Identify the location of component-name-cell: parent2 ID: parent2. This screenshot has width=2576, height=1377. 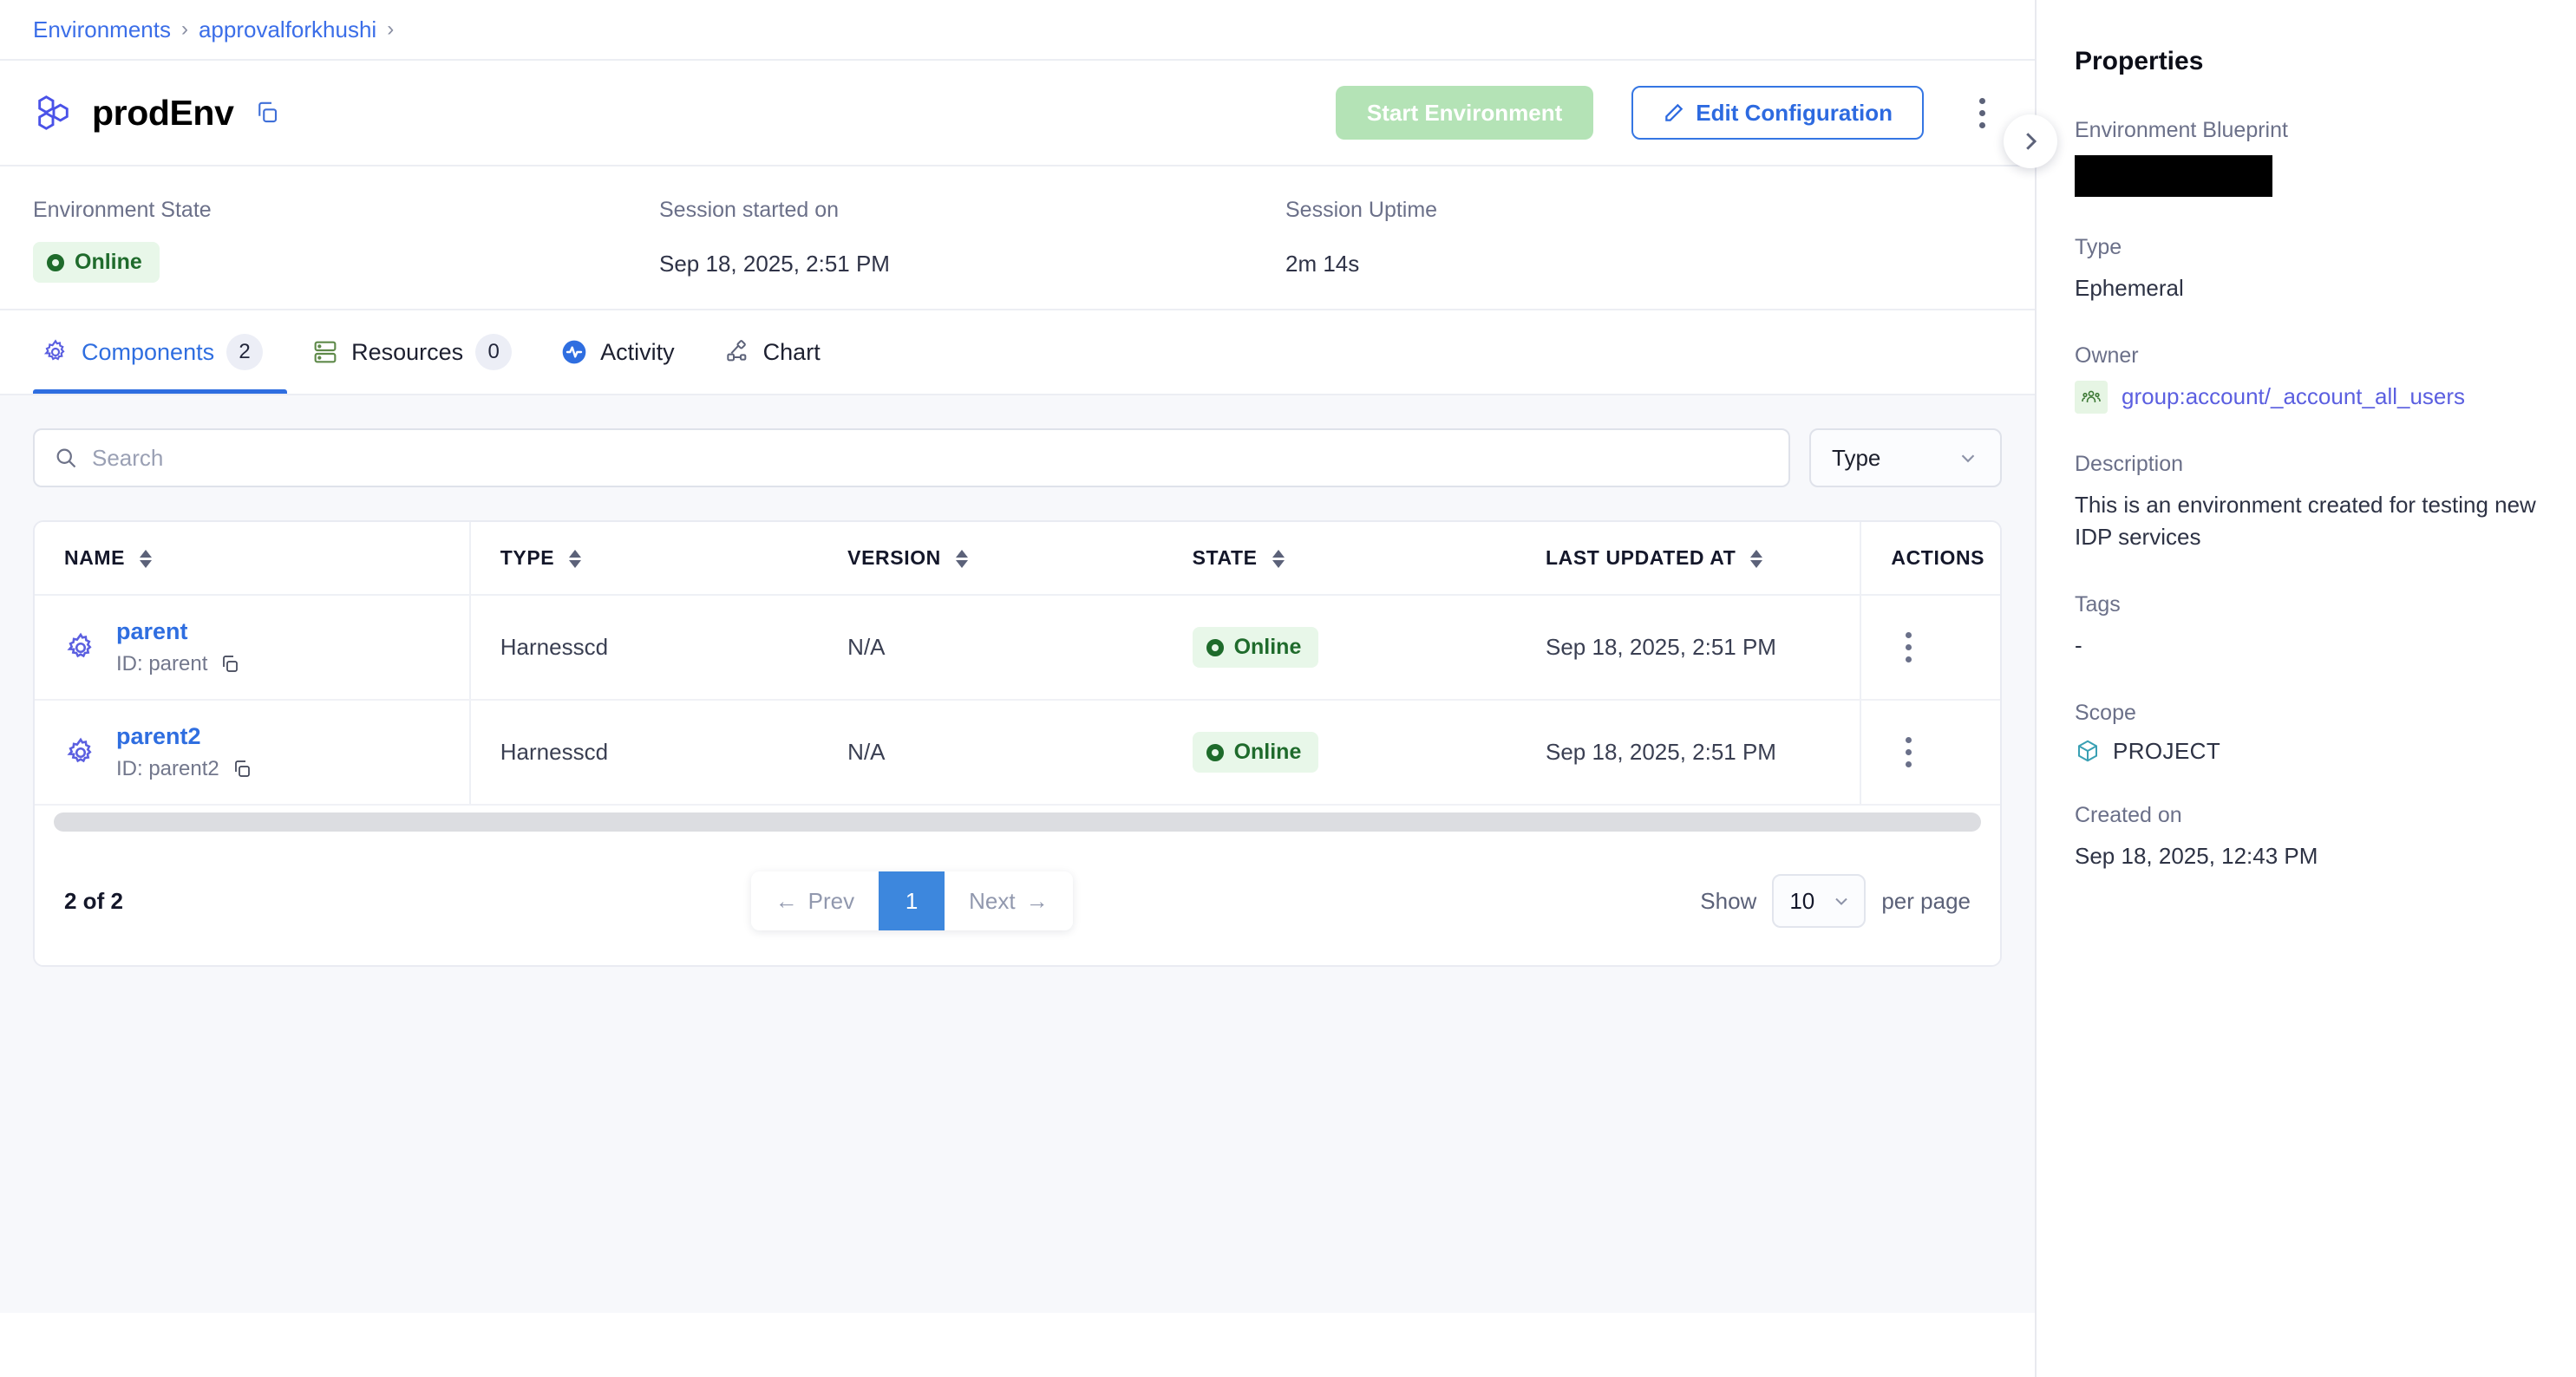
(266, 752).